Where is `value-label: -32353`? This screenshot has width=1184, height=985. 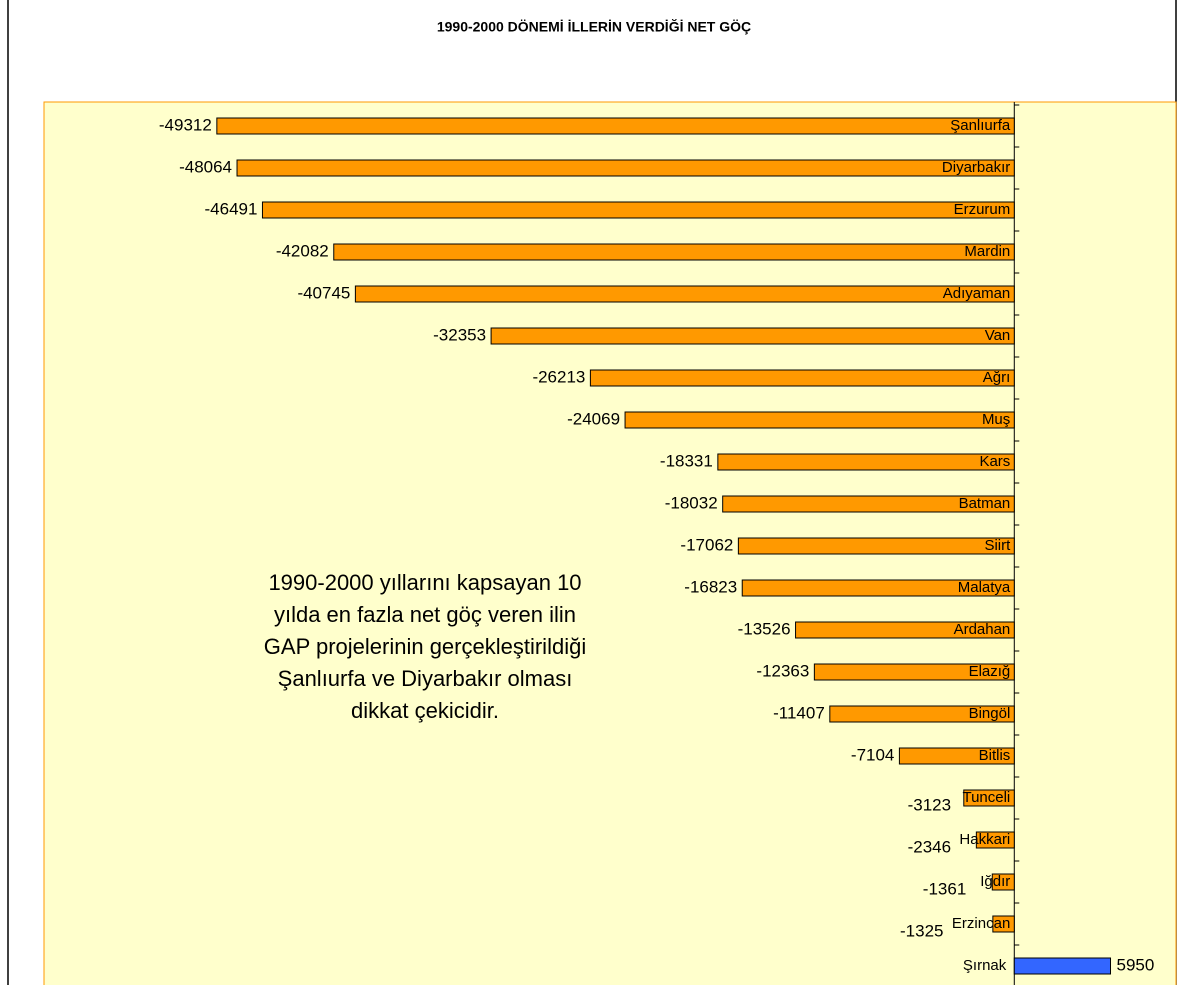
value-label: -32353 is located at coordinates (459, 334).